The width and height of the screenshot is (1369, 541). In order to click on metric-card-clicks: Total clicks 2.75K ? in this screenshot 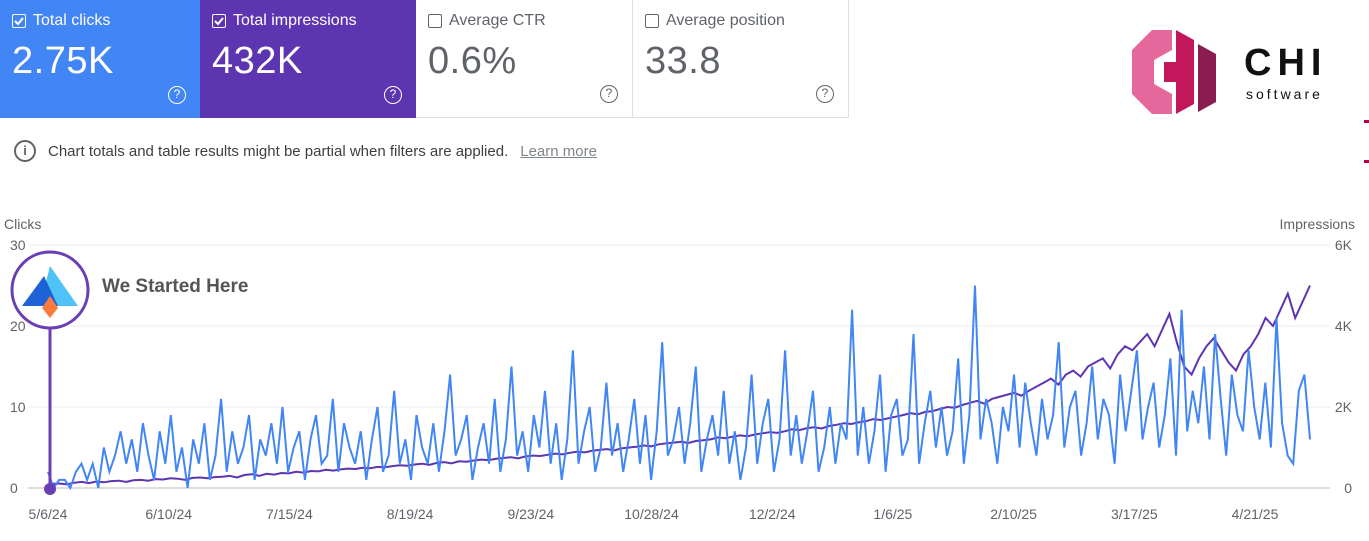, I will do `click(100, 59)`.